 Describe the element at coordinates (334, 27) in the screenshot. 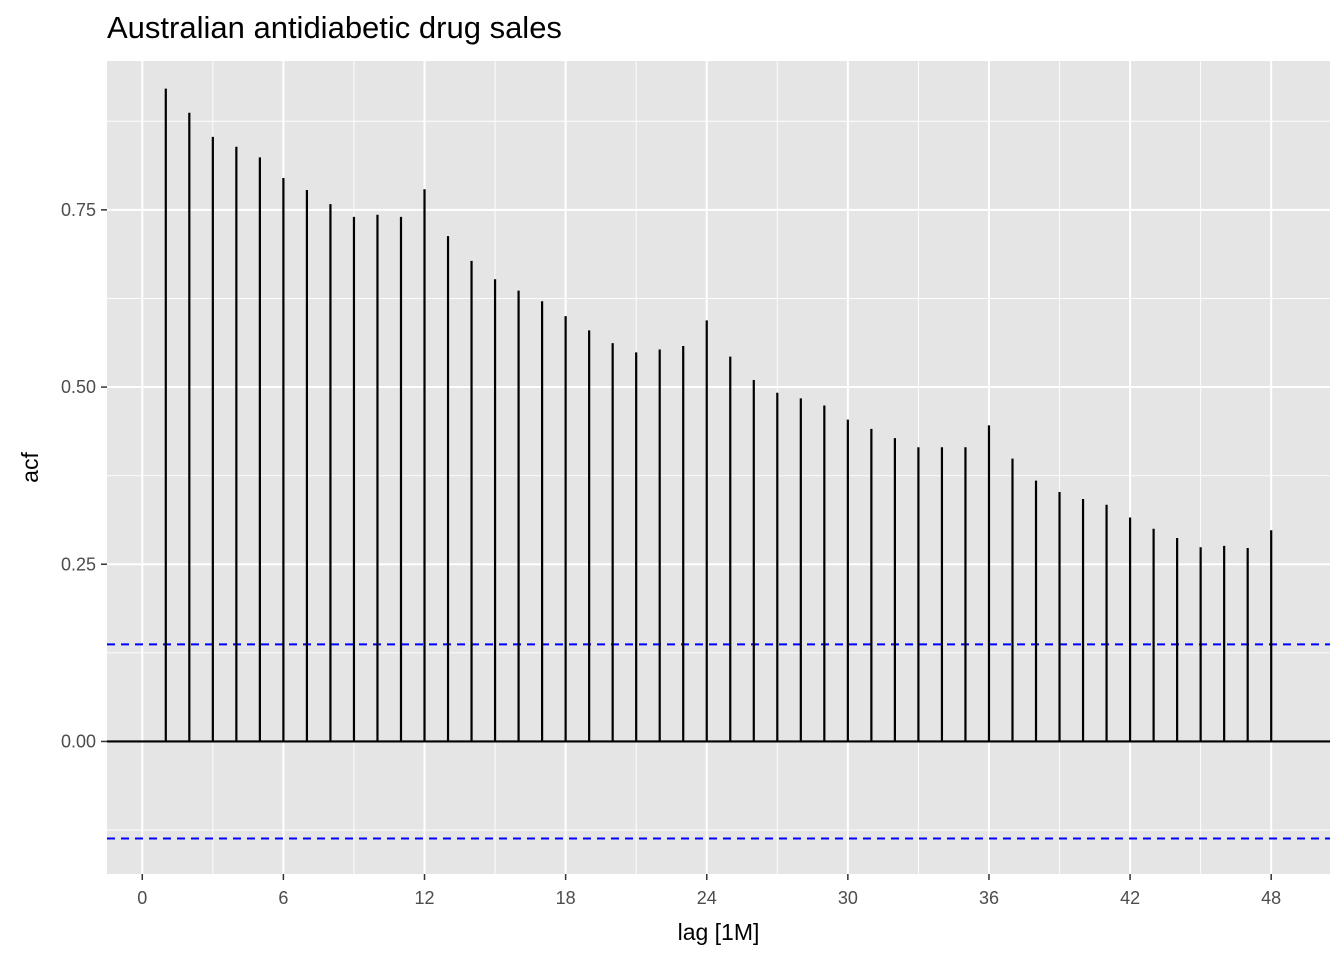

I see `chart-title: Australian antidiabetic drug sales` at that location.